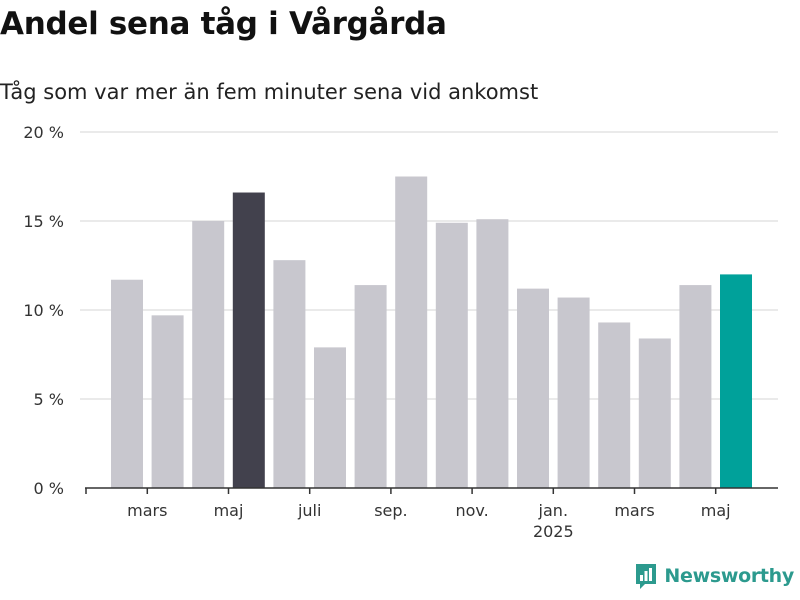  I want to click on newsworthy-logo: Newsworthy, so click(714, 576).